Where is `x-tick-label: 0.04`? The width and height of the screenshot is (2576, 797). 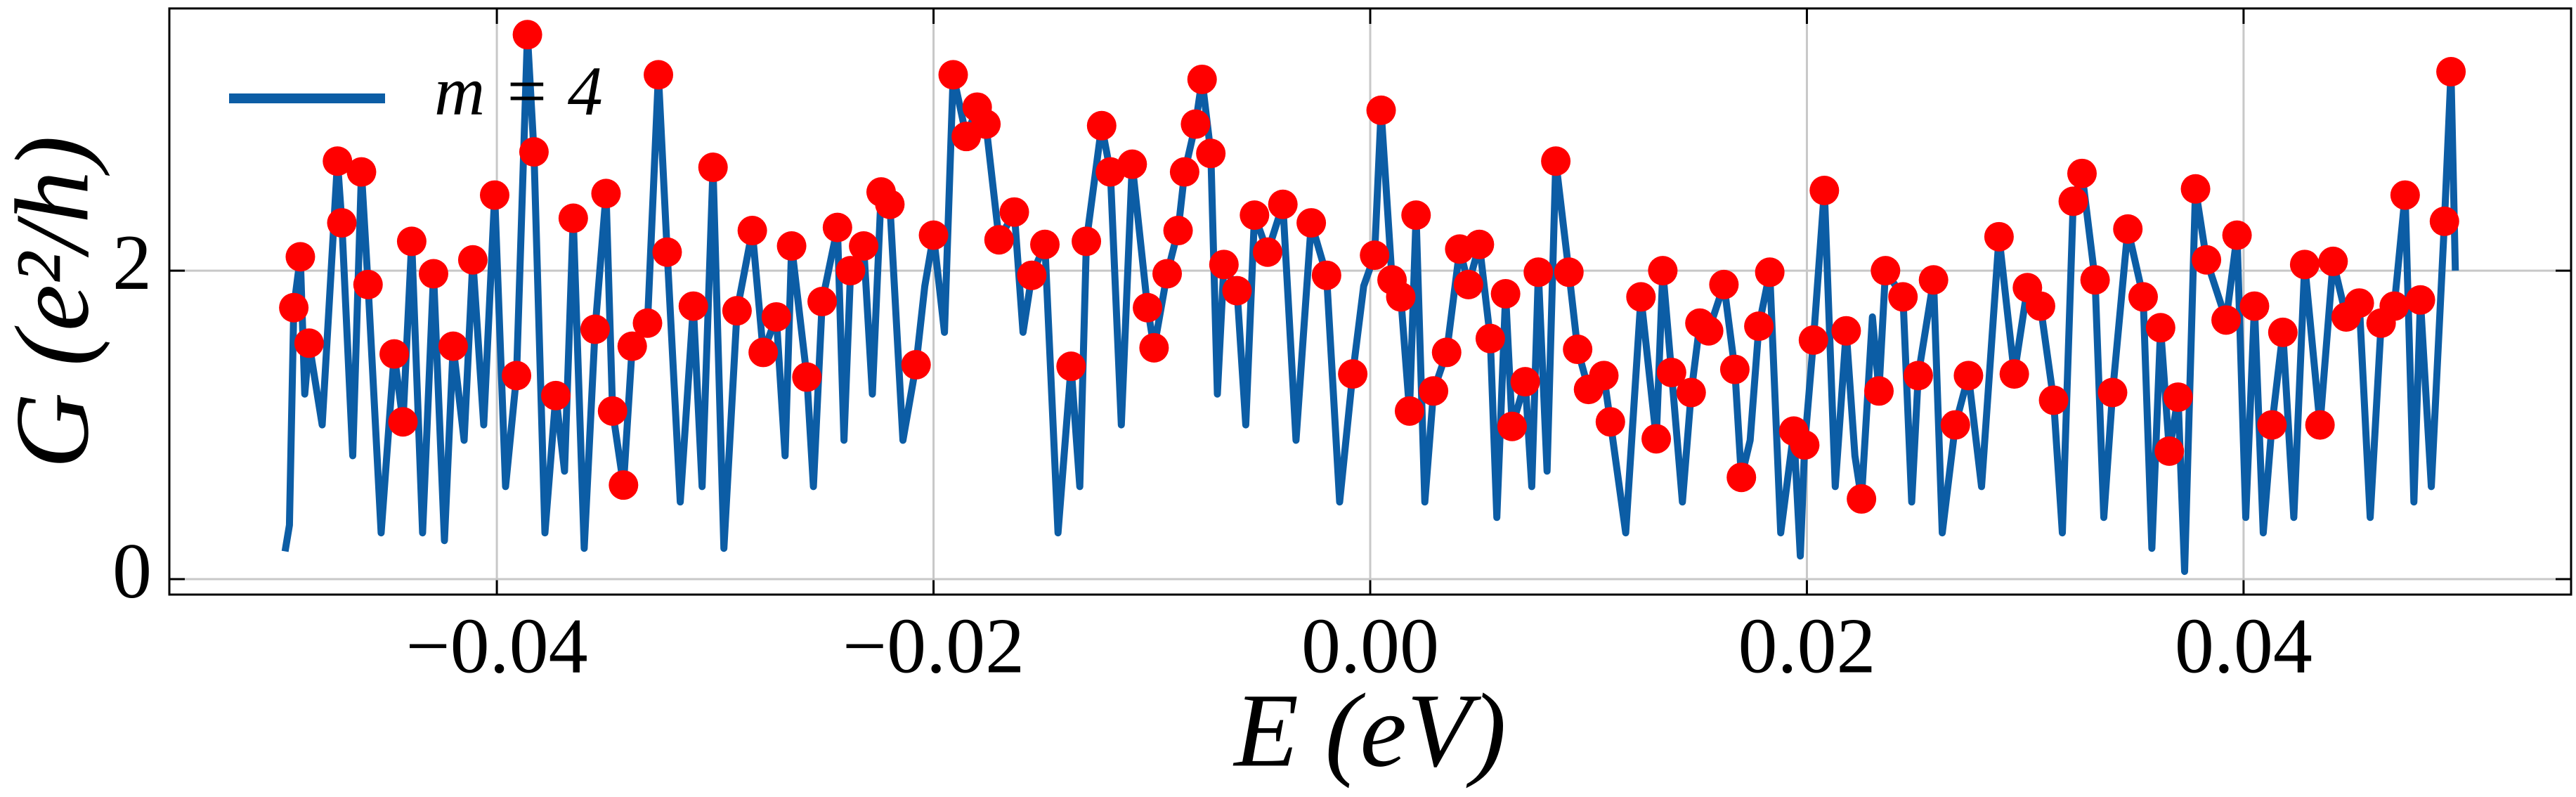
x-tick-label: 0.04 is located at coordinates (2243, 647).